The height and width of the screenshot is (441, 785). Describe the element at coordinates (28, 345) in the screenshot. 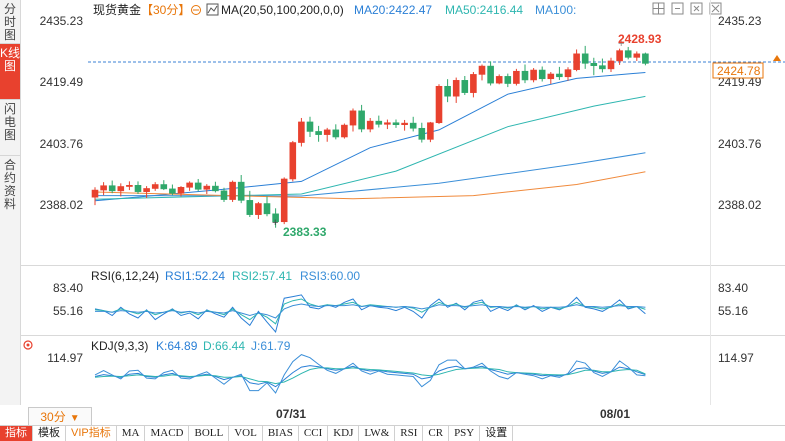

I see `kdj-settings-icon` at that location.